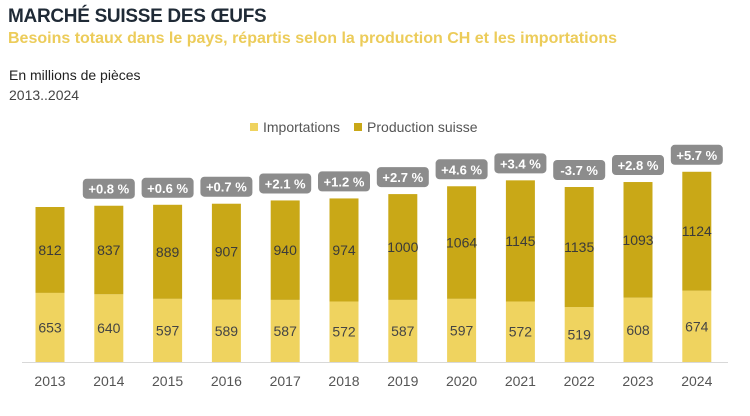  I want to click on change-label: -3.7 %, so click(579, 170).